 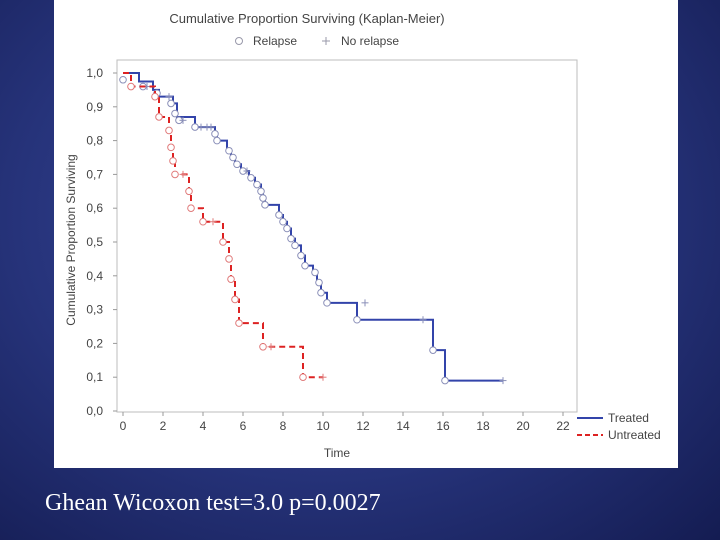 I want to click on y-tick-label: 0,0, so click(x=94, y=411).